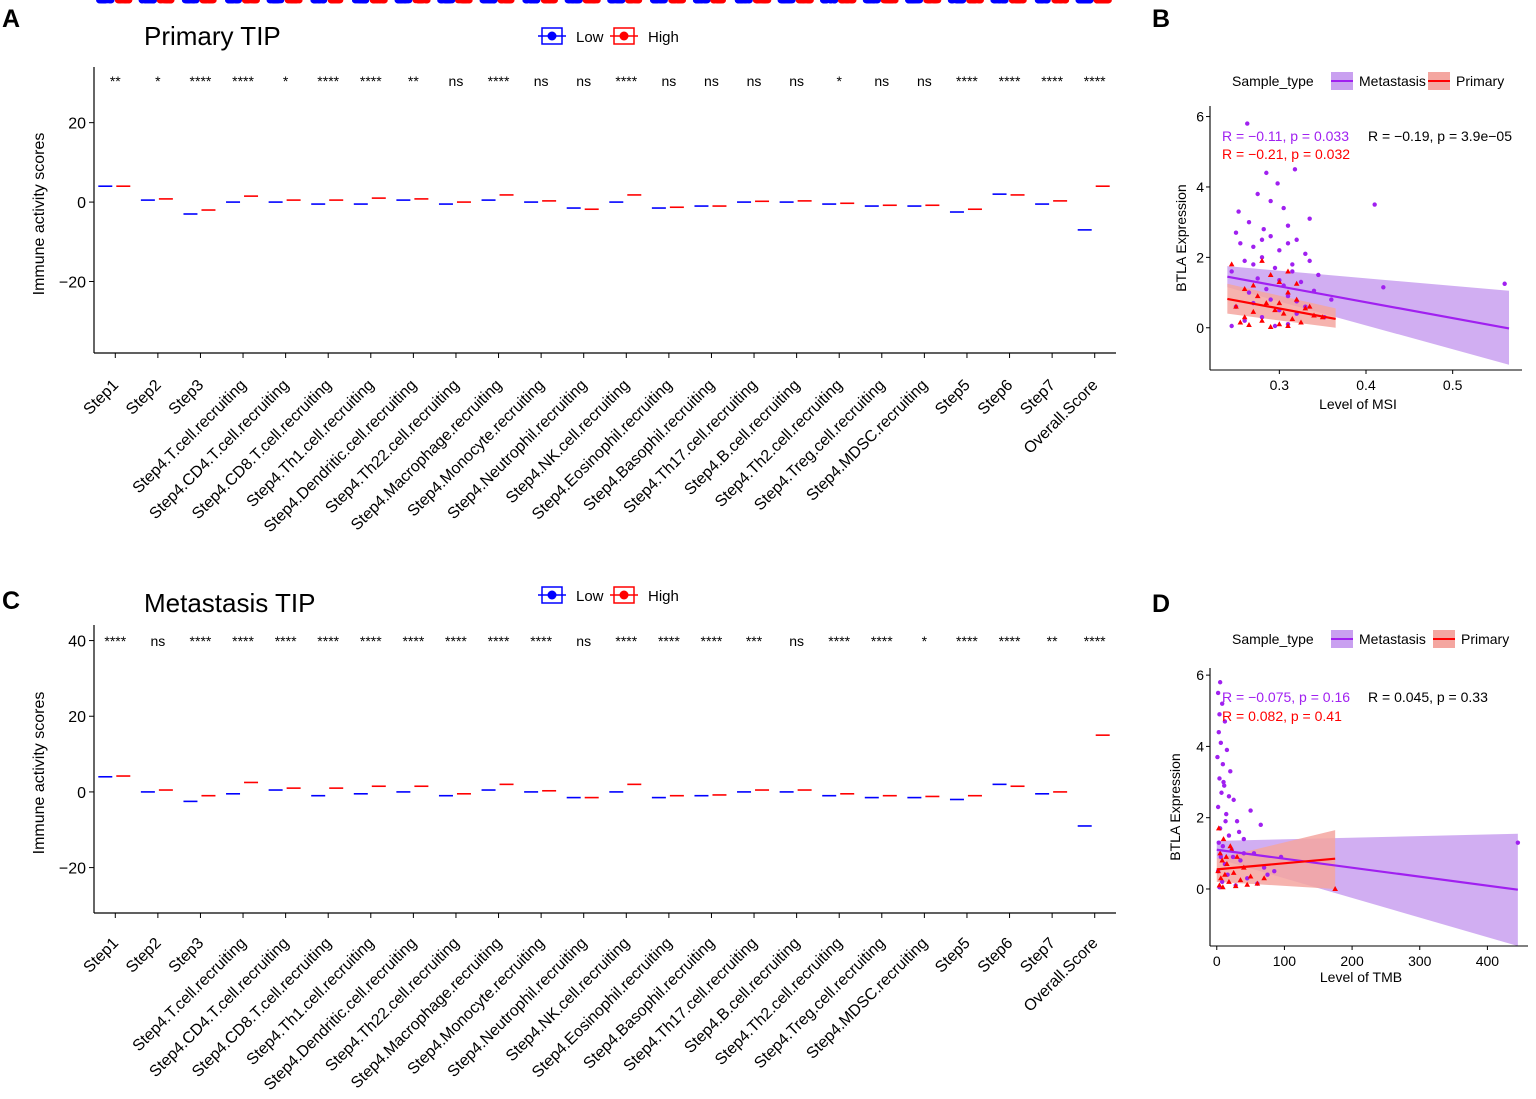 This screenshot has height=1099, width=1536. What do you see at coordinates (624, 595) in the screenshot?
I see `legend-key-dot-high` at bounding box center [624, 595].